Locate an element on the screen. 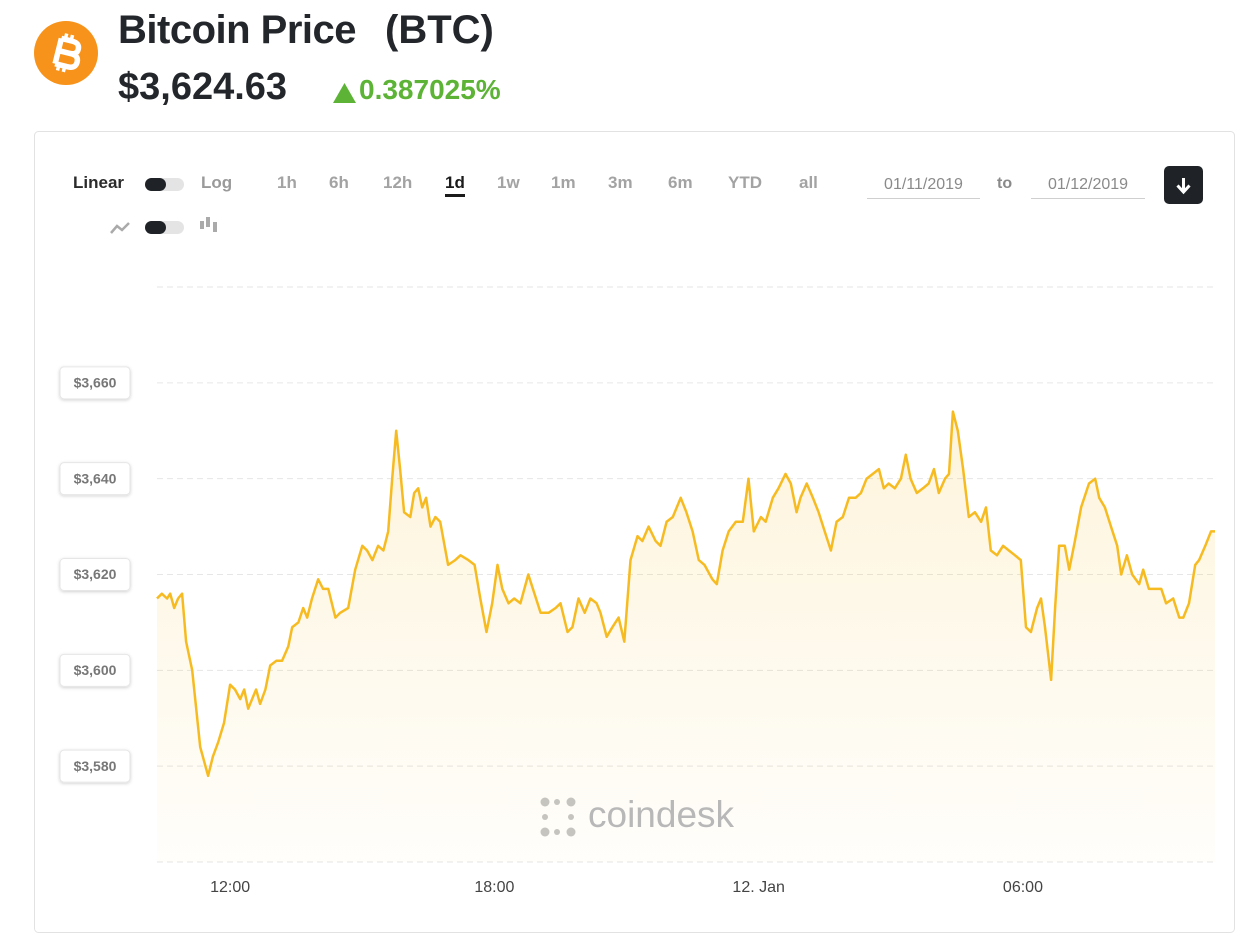  chart-type-toggle is located at coordinates (164, 227).